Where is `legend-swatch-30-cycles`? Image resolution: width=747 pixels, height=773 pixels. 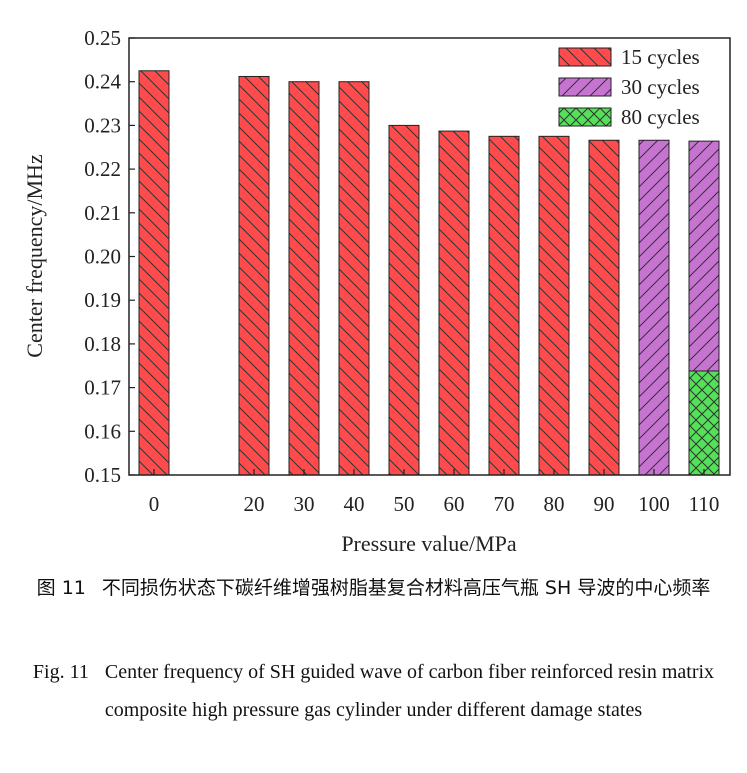
legend-swatch-30-cycles is located at coordinates (585, 87).